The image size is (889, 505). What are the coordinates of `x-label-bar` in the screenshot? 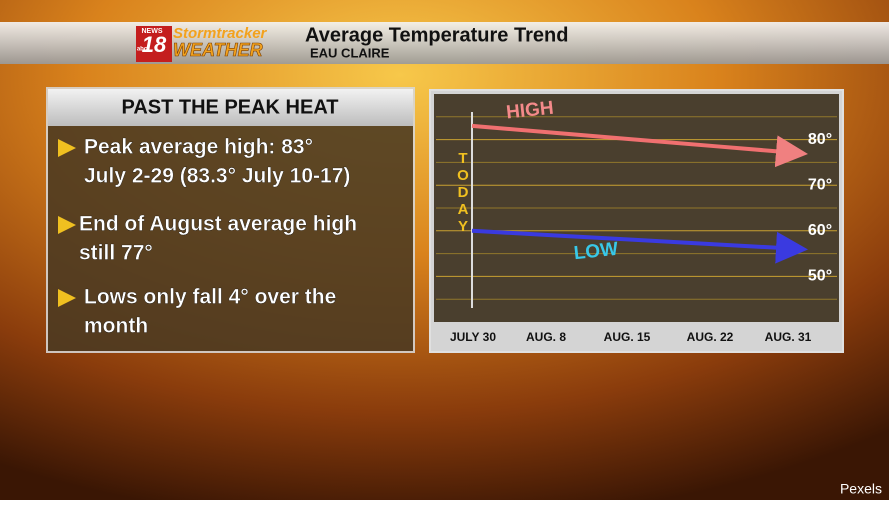 It's located at (636, 336).